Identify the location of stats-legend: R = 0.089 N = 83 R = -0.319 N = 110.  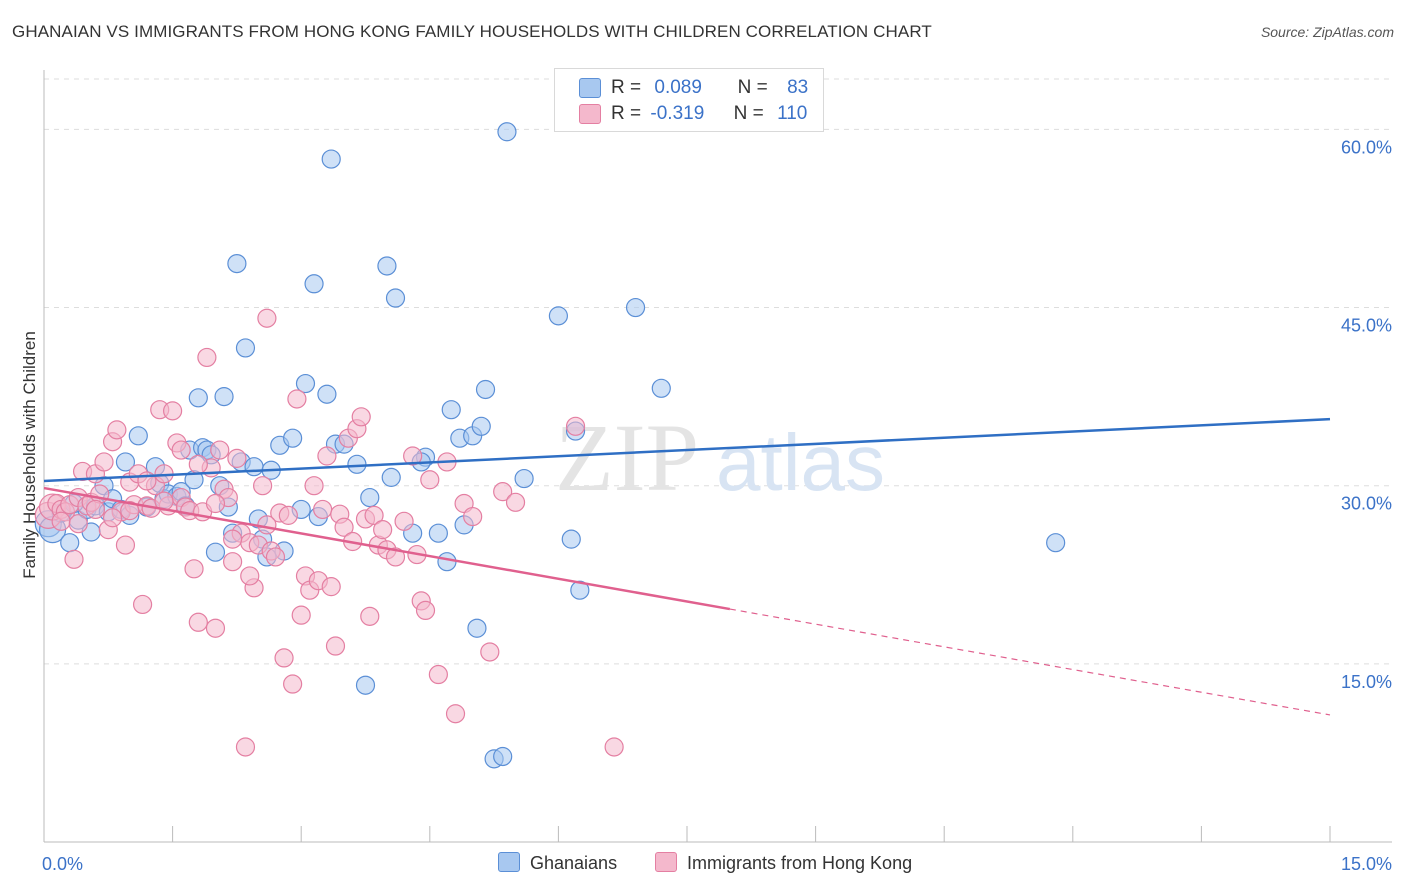
(689, 100).